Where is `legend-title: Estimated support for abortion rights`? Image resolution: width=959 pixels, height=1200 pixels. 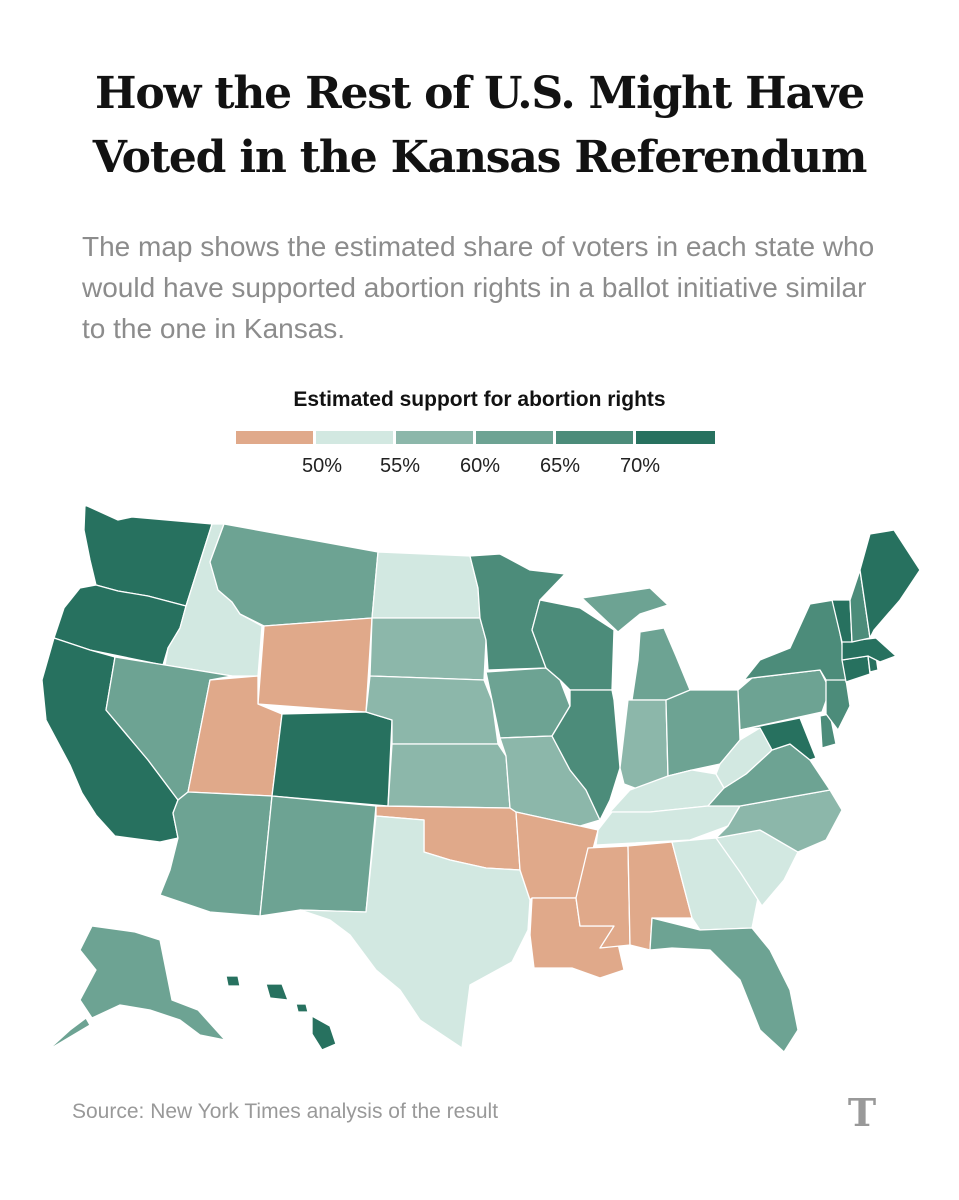 legend-title: Estimated support for abortion rights is located at coordinates (479, 399).